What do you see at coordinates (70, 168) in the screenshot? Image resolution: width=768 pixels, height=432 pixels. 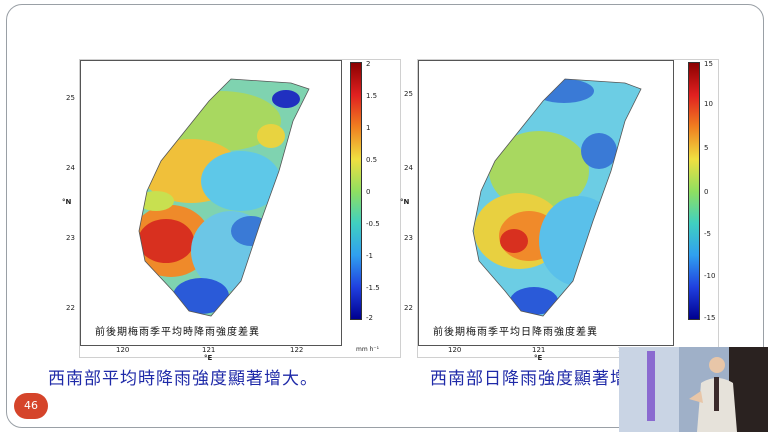 I see `left-ytick: 24` at bounding box center [70, 168].